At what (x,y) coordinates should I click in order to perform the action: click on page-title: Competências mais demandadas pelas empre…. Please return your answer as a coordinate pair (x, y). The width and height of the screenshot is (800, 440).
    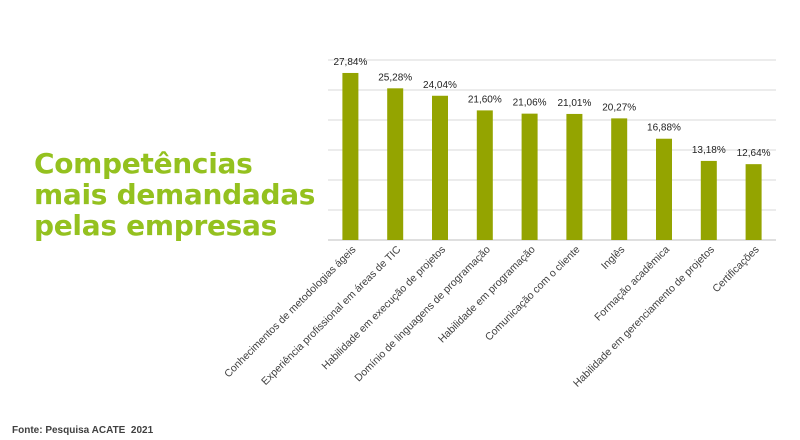
    Looking at the image, I should click on (175, 194).